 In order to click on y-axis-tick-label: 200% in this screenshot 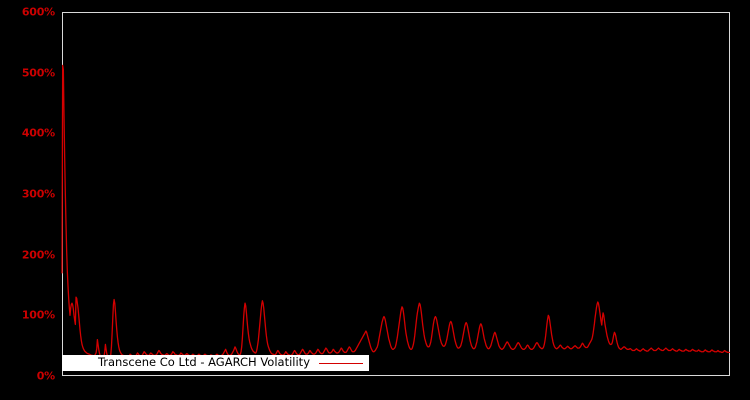, I will do `click(38, 255)`.